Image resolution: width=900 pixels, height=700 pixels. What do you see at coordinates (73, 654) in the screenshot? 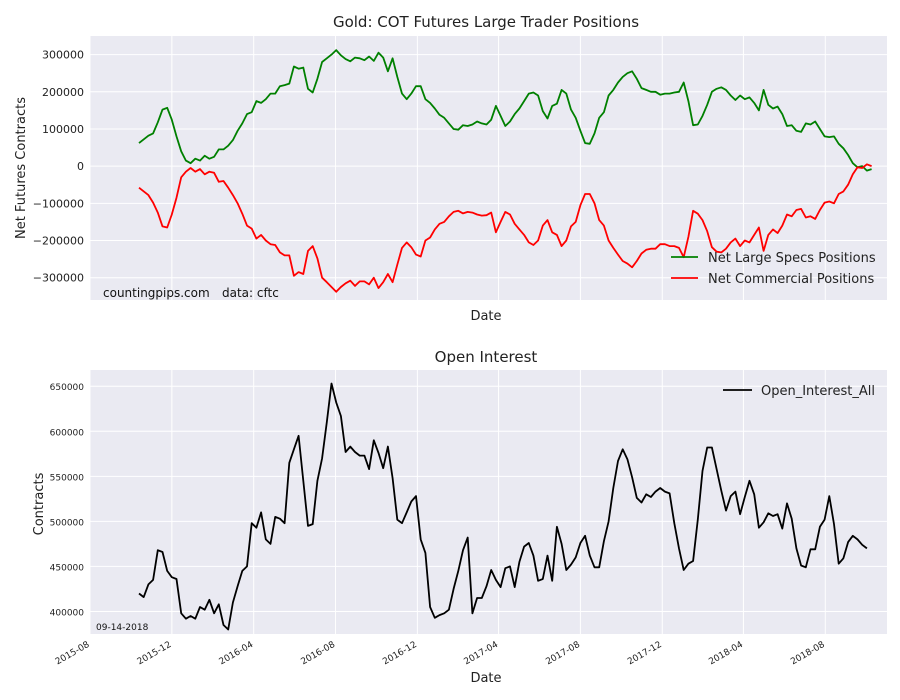
I see `x-tick-label: 2015-08` at bounding box center [73, 654].